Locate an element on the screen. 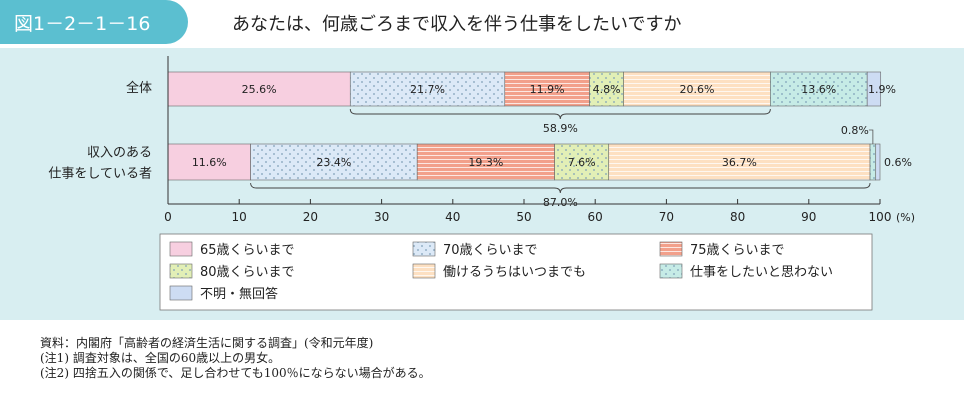  data-label: 11.6% is located at coordinates (209, 162).